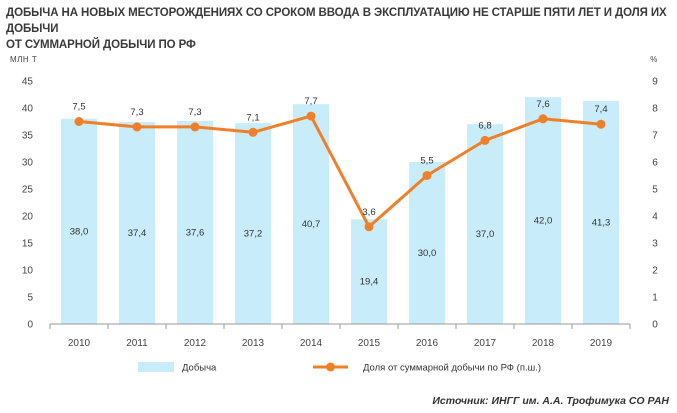  What do you see at coordinates (601, 212) in the screenshot?
I see `bar-2019` at bounding box center [601, 212].